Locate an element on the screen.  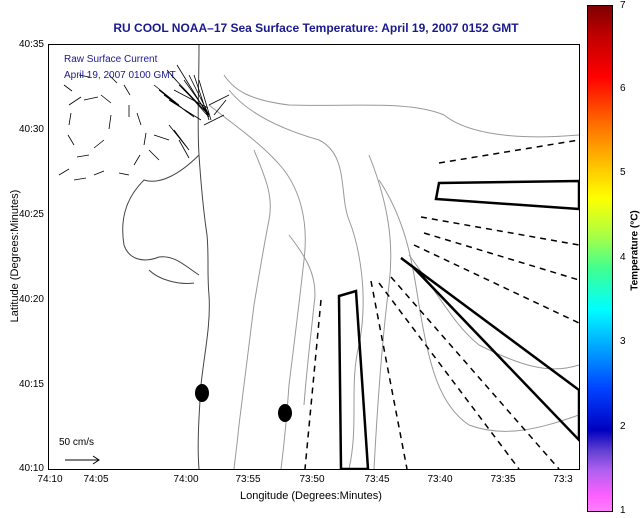
scale-label: 50 cm/s is located at coordinates (77, 442).